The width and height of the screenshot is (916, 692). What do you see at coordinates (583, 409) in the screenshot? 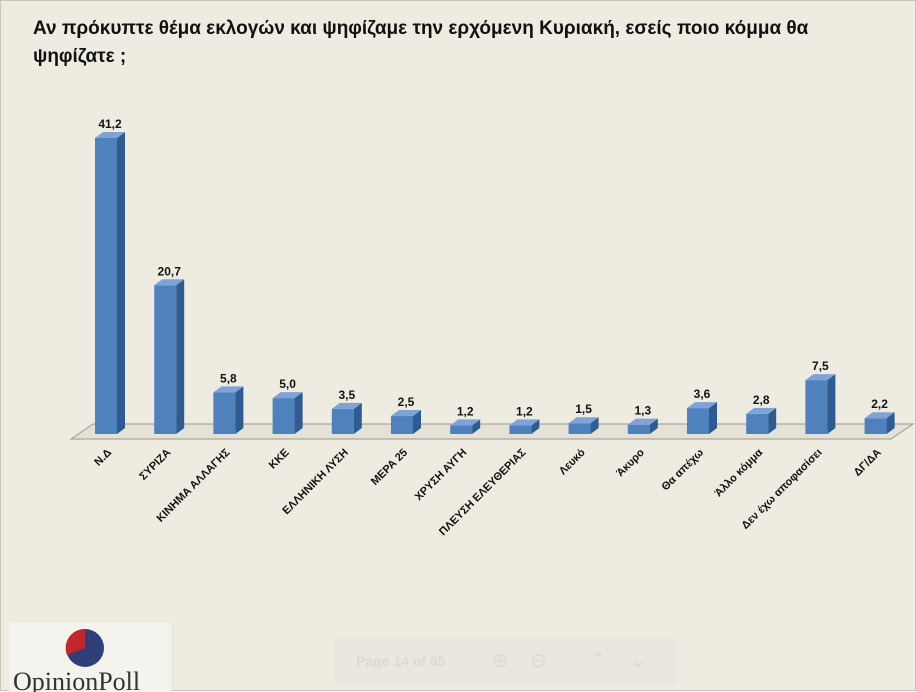
I see `data-label-lefko: 1,5` at bounding box center [583, 409].